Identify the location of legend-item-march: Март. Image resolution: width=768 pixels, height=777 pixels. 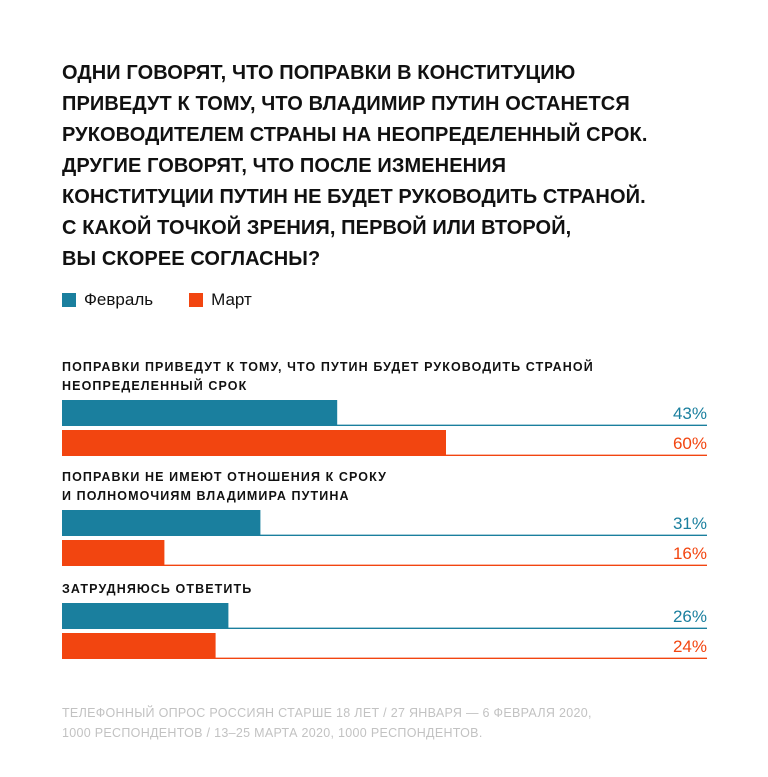
(220, 300).